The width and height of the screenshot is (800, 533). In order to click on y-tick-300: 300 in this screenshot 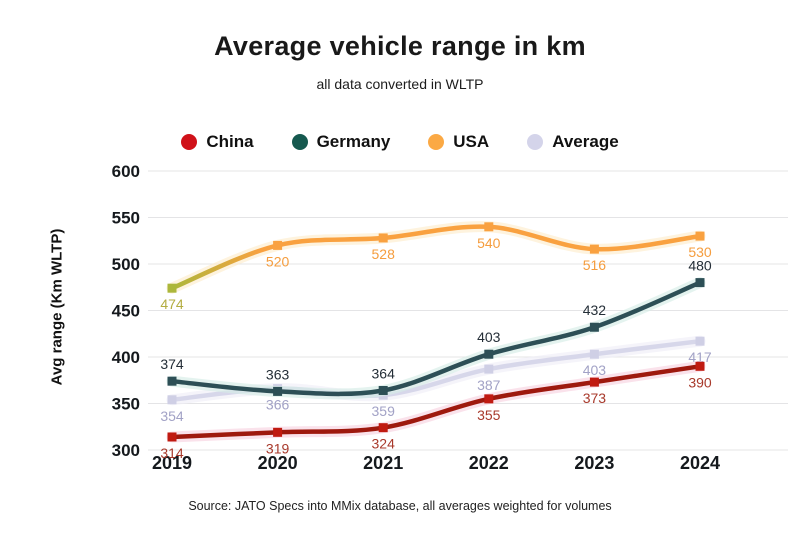, I will do `click(126, 450)`.